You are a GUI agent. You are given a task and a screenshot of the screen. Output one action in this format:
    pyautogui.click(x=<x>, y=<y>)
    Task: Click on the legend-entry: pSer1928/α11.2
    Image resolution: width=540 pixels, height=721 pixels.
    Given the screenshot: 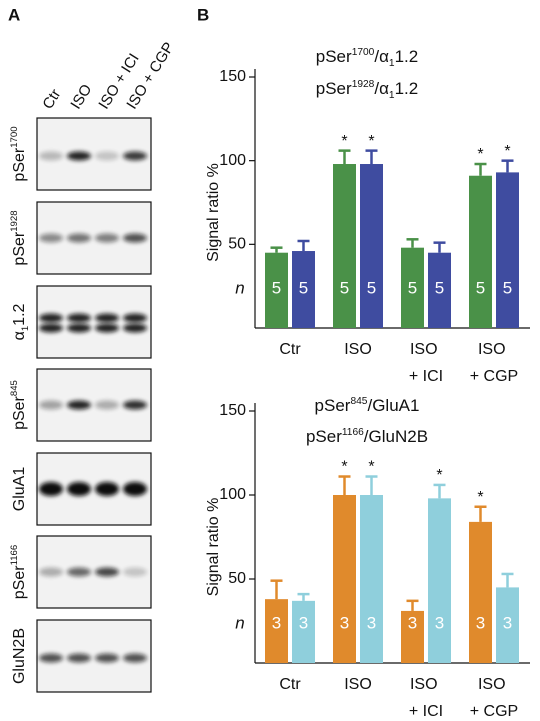 What is the action you would take?
    pyautogui.click(x=367, y=90)
    